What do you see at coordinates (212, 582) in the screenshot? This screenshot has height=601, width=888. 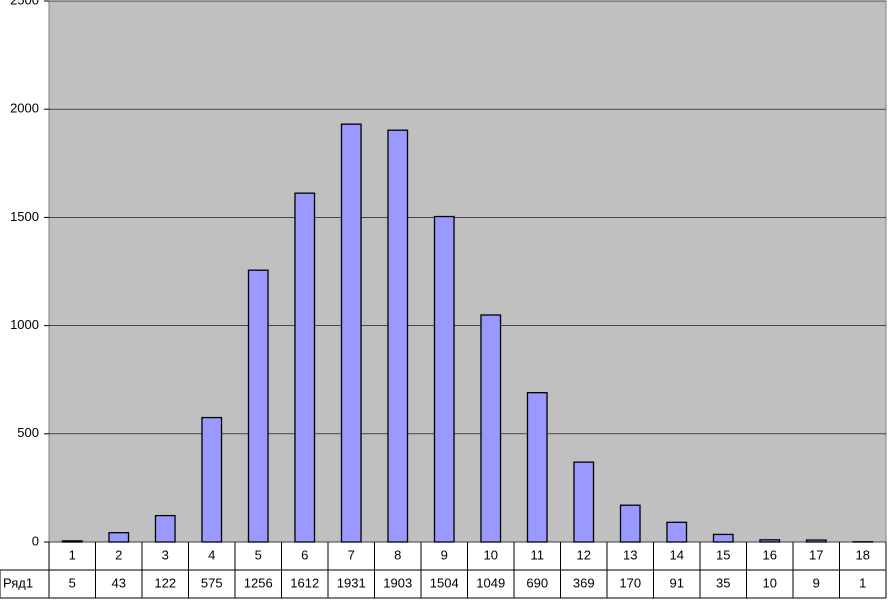 I see `table-value: 575` at bounding box center [212, 582].